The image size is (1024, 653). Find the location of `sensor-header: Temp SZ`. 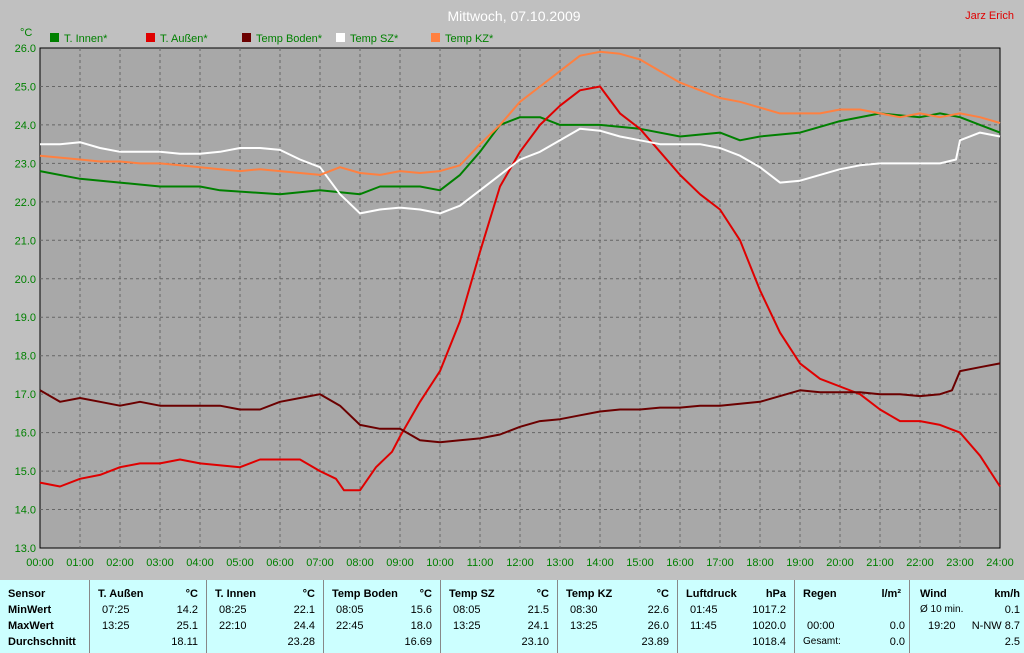

sensor-header: Temp SZ is located at coordinates (472, 594).